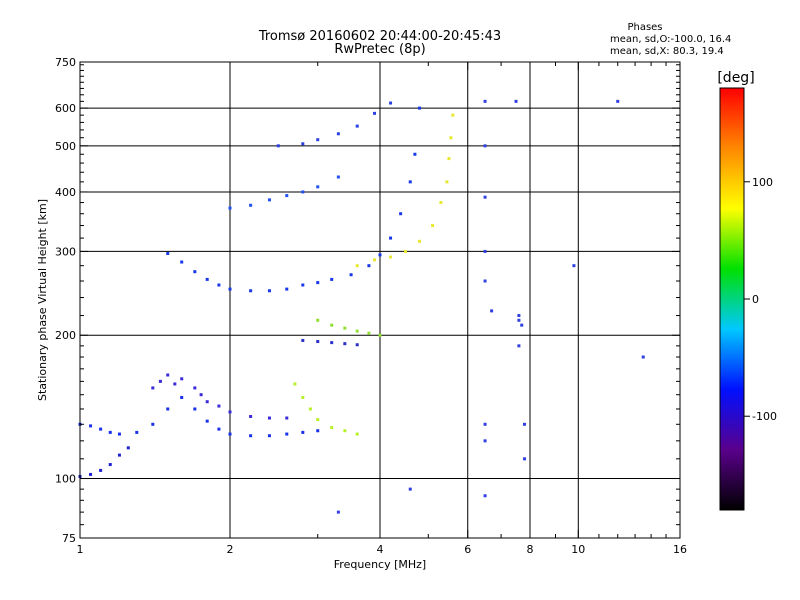  What do you see at coordinates (65, 335) in the screenshot?
I see `y-tick-label: 200` at bounding box center [65, 335].